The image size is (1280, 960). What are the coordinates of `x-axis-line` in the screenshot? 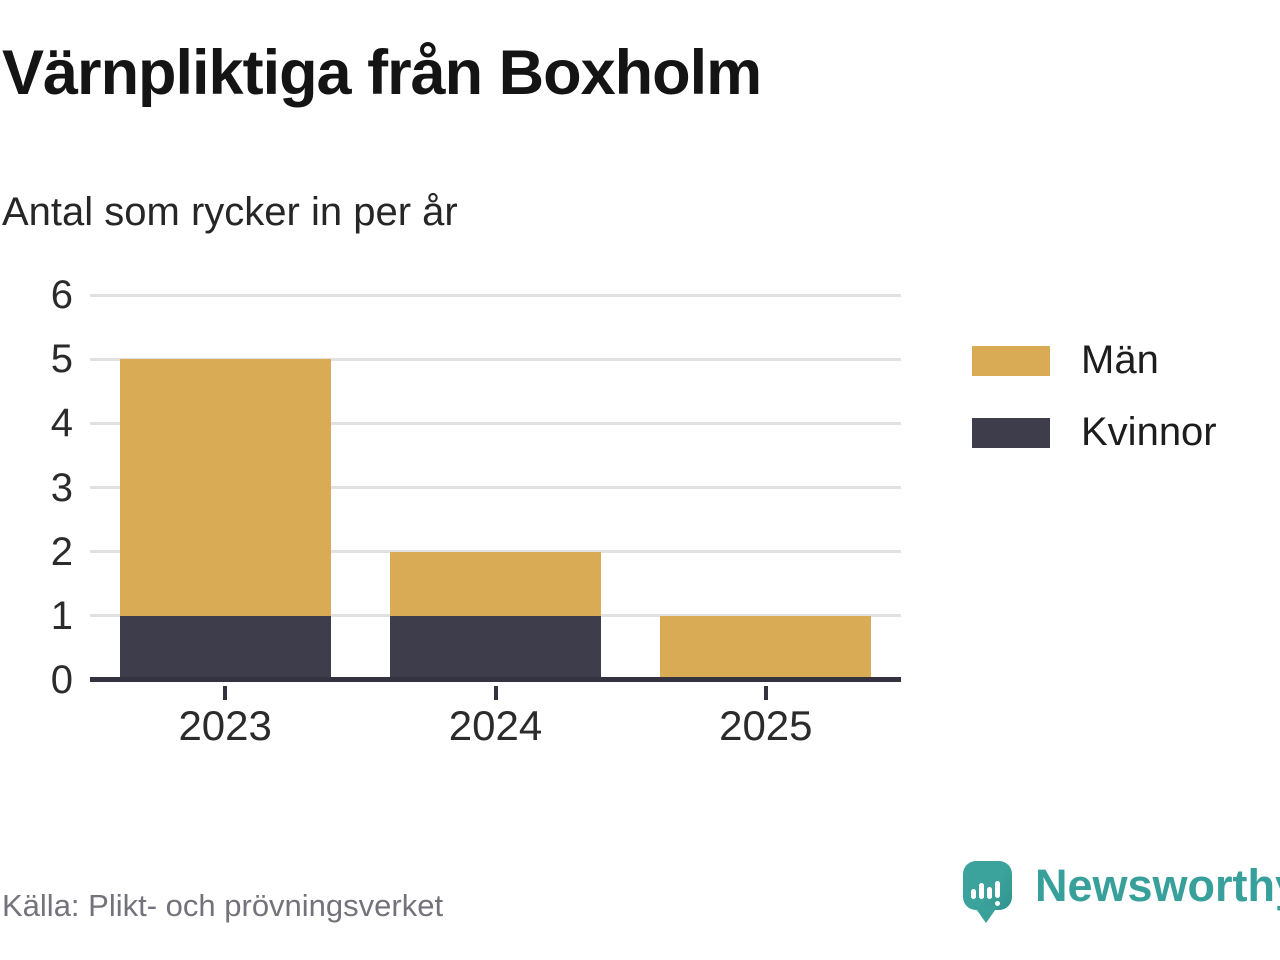 It's located at (495, 679).